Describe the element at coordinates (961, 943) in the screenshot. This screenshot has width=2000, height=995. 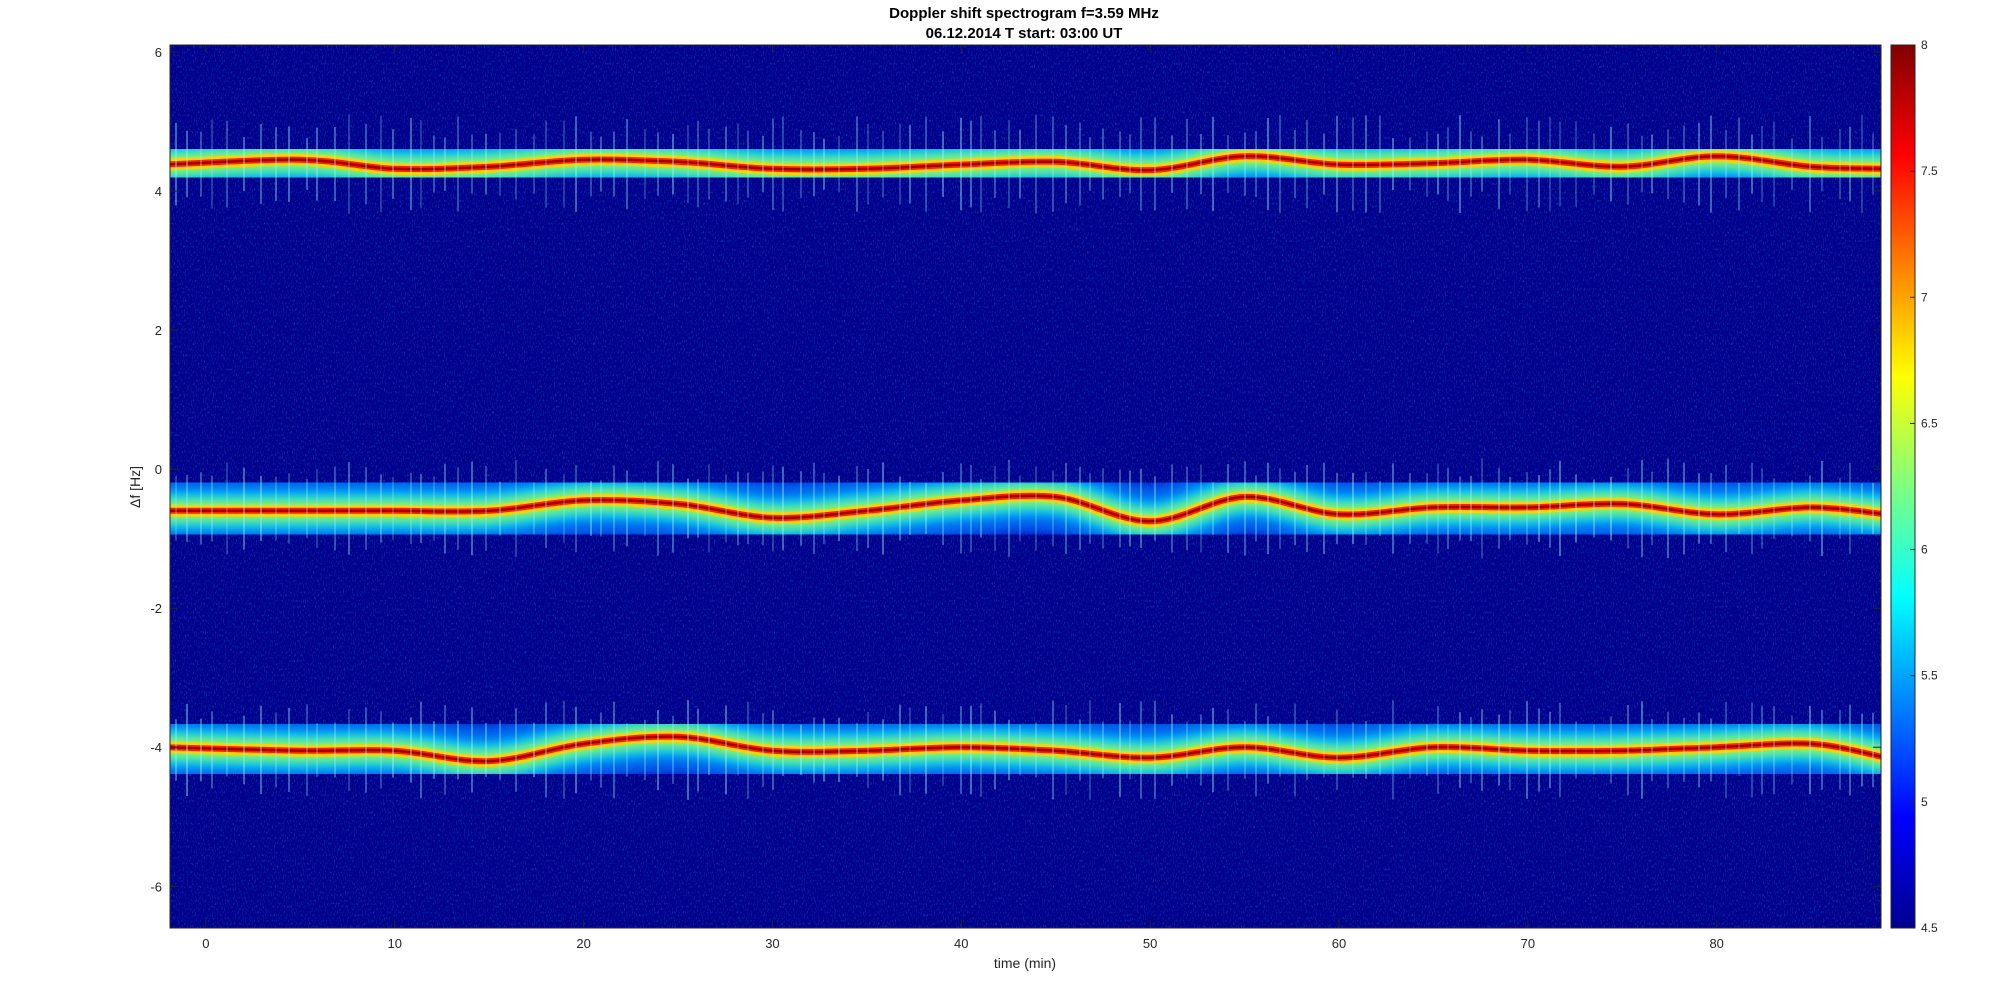
I see `x-tick-label: 40` at that location.